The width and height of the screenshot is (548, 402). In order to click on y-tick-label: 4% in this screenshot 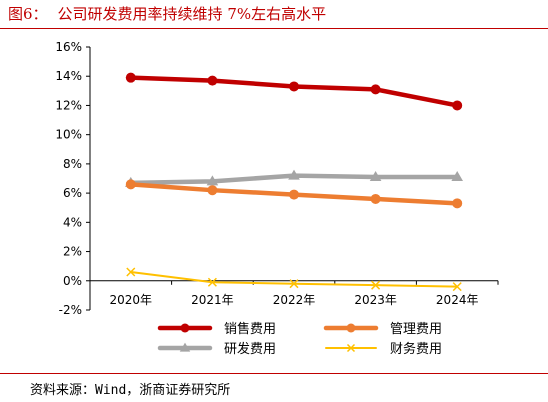, I will do `click(72, 222)`.